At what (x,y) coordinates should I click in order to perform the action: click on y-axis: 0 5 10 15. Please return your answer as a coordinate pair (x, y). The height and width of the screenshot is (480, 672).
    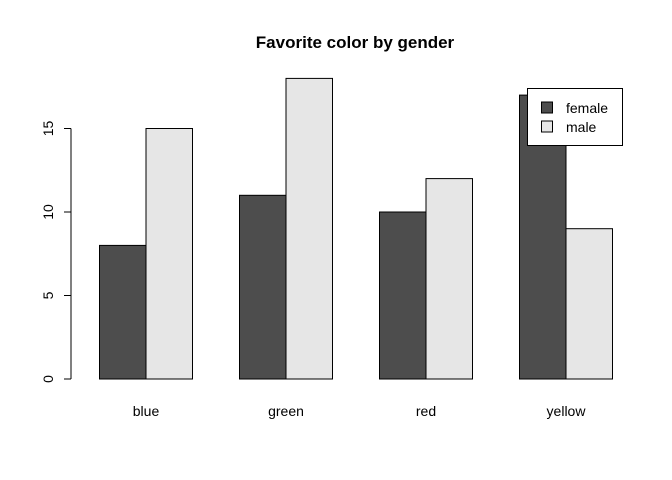
    Looking at the image, I should click on (56, 252).